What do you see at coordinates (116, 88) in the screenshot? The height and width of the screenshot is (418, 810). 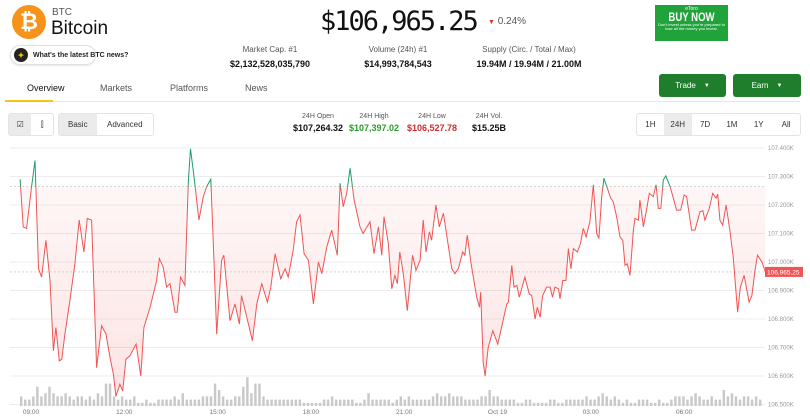 I see `tab-markets: Markets` at bounding box center [116, 88].